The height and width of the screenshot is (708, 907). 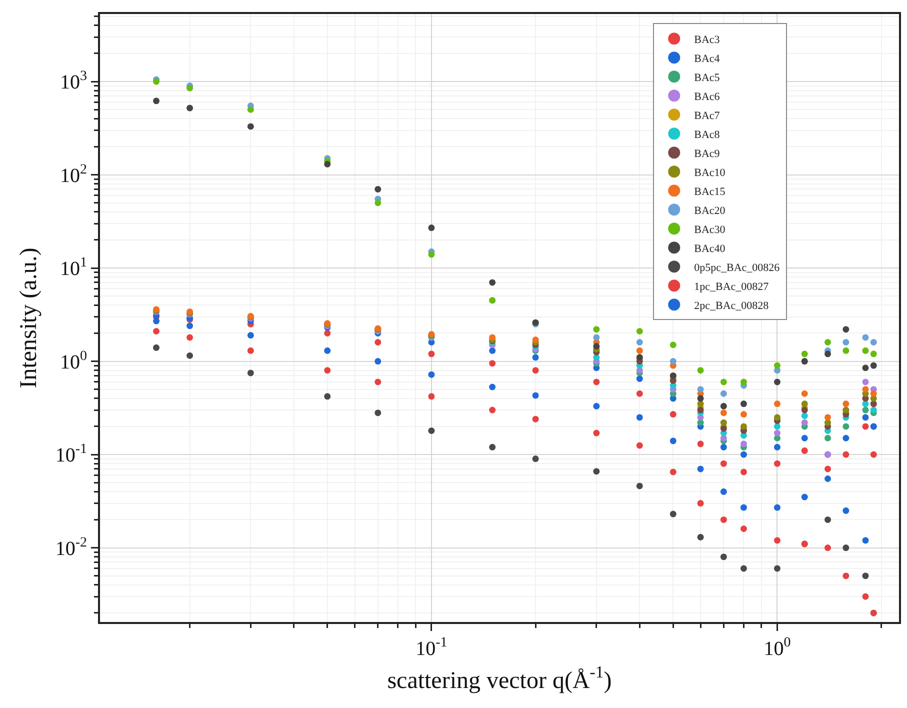 I want to click on legend-label: BAc6, so click(x=707, y=96).